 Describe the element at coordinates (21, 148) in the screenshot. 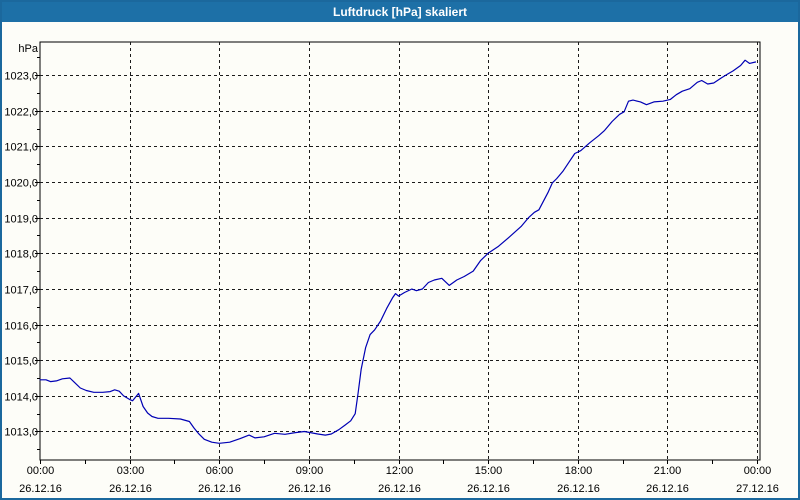

I see `y-tick-label: 1021,0` at that location.